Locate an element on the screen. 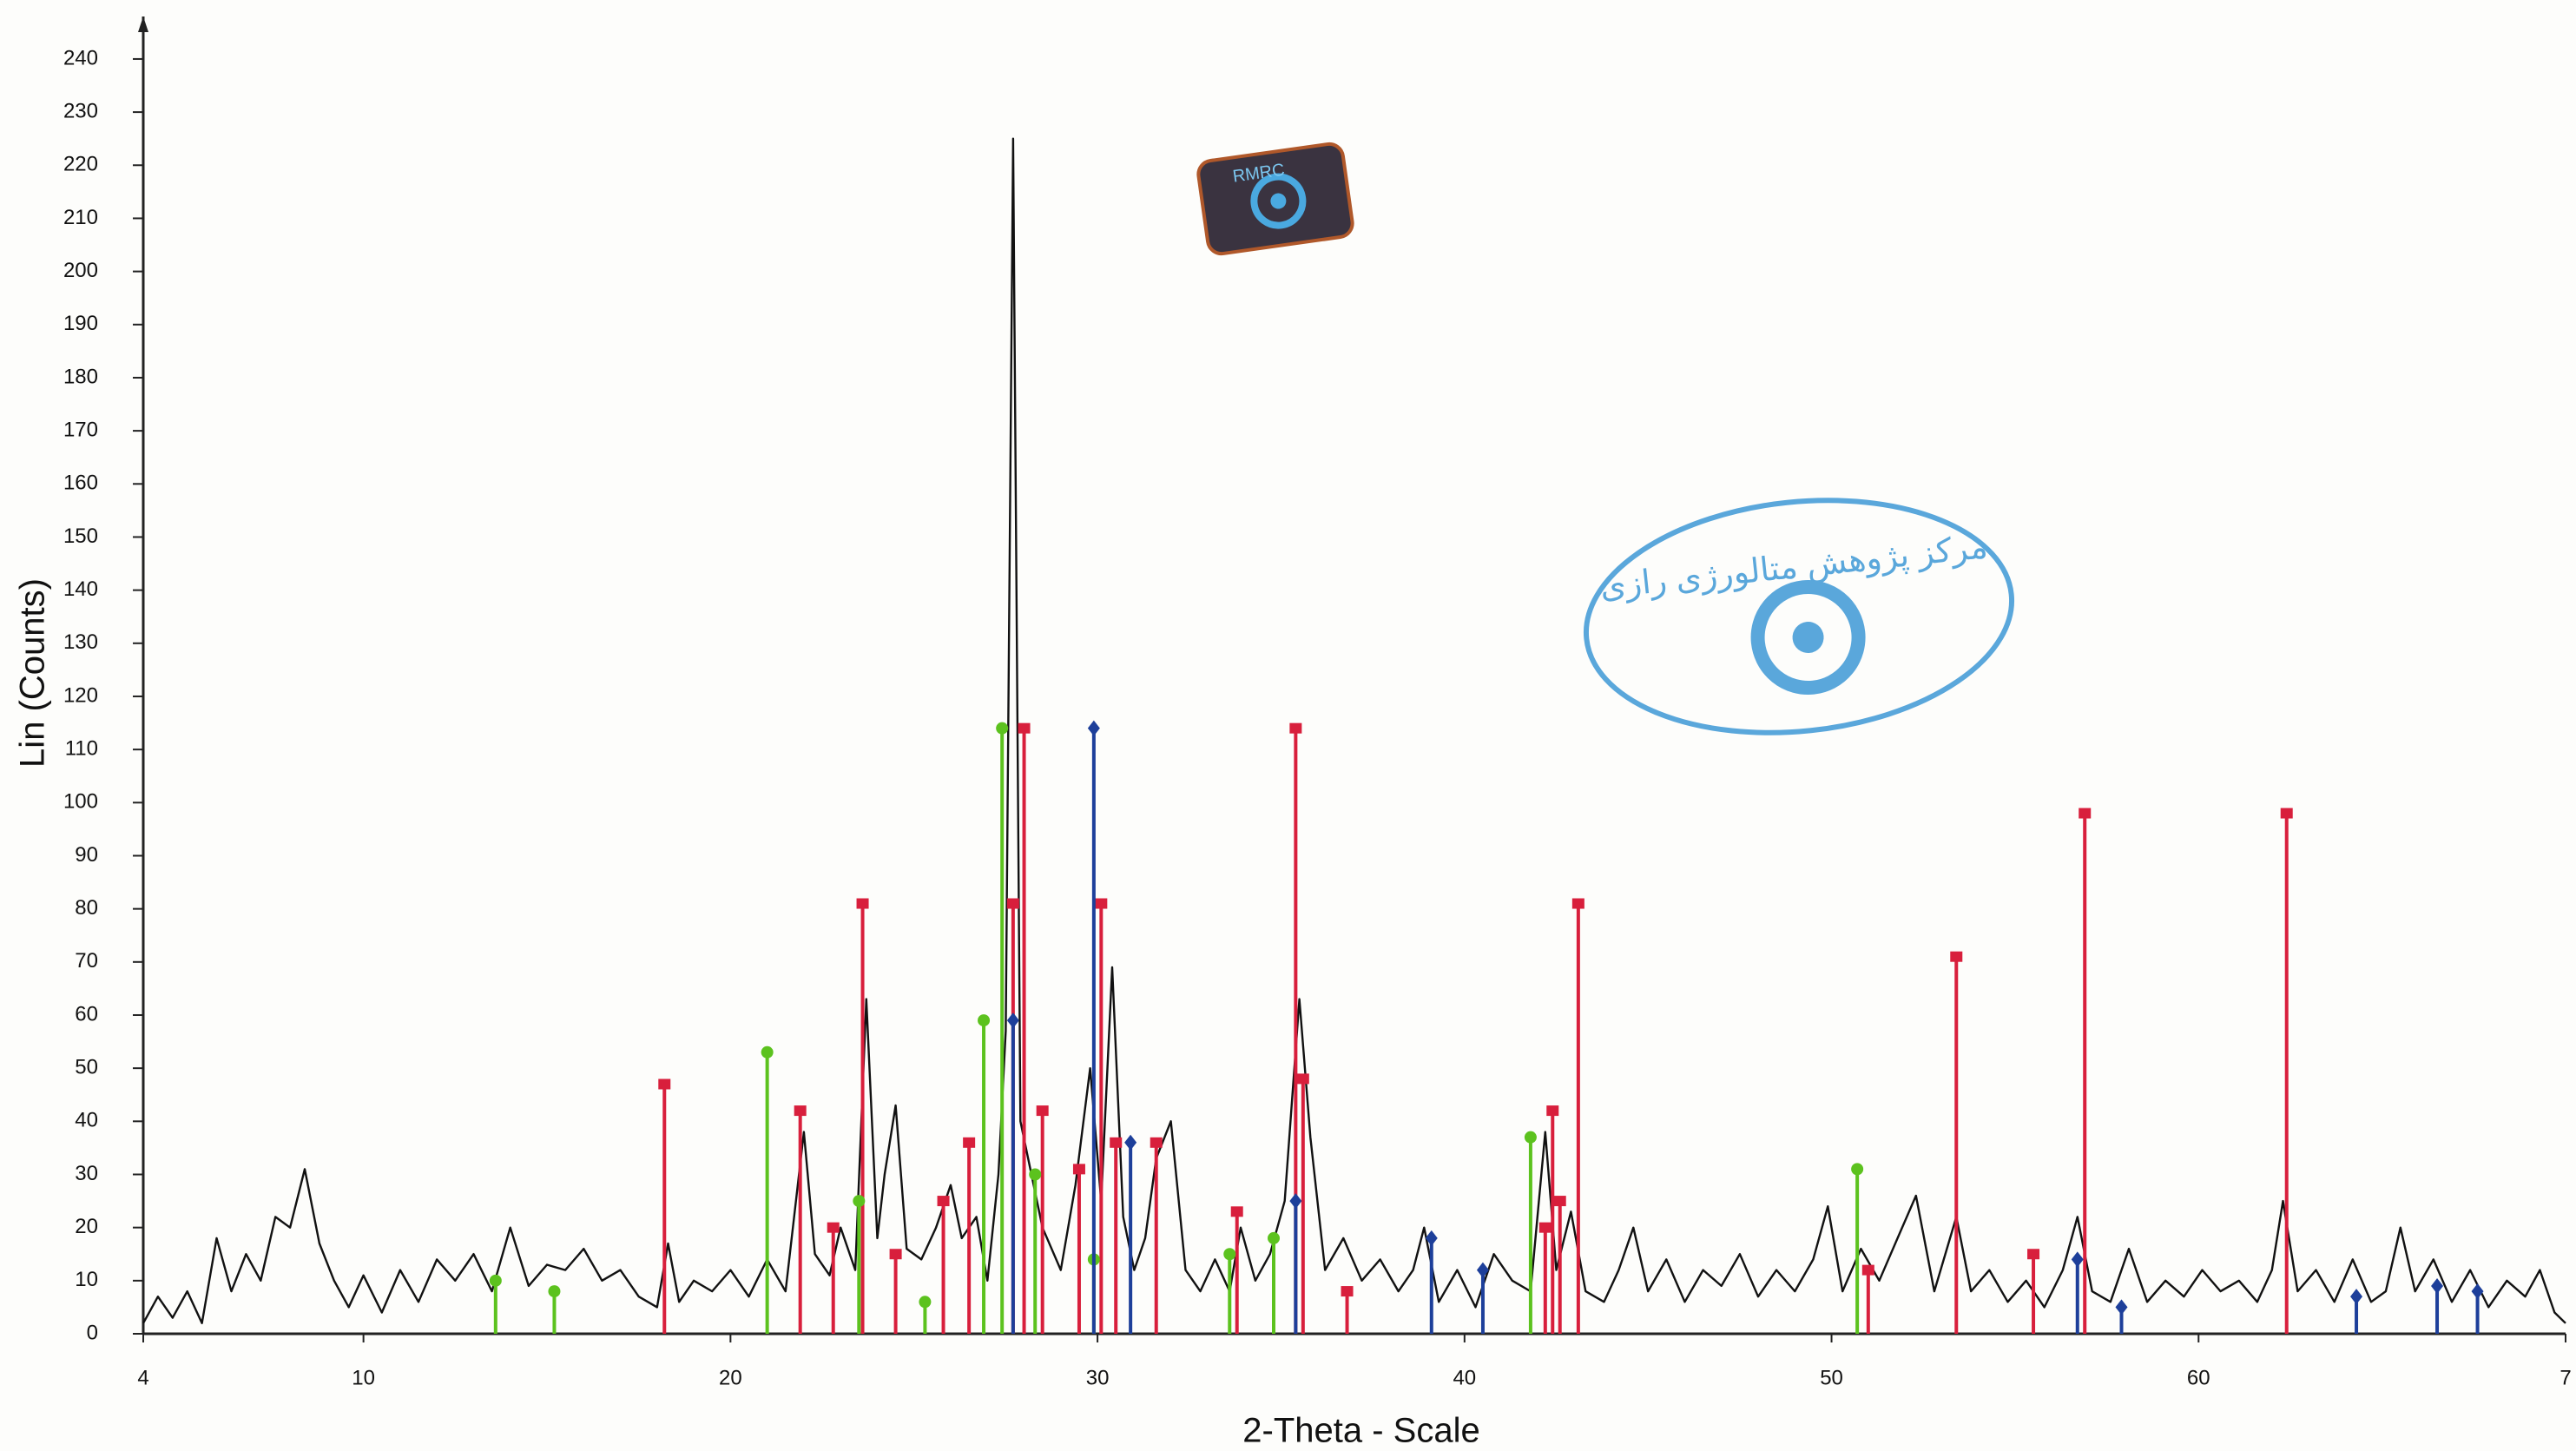  y-tick-label: 90 is located at coordinates (86, 855).